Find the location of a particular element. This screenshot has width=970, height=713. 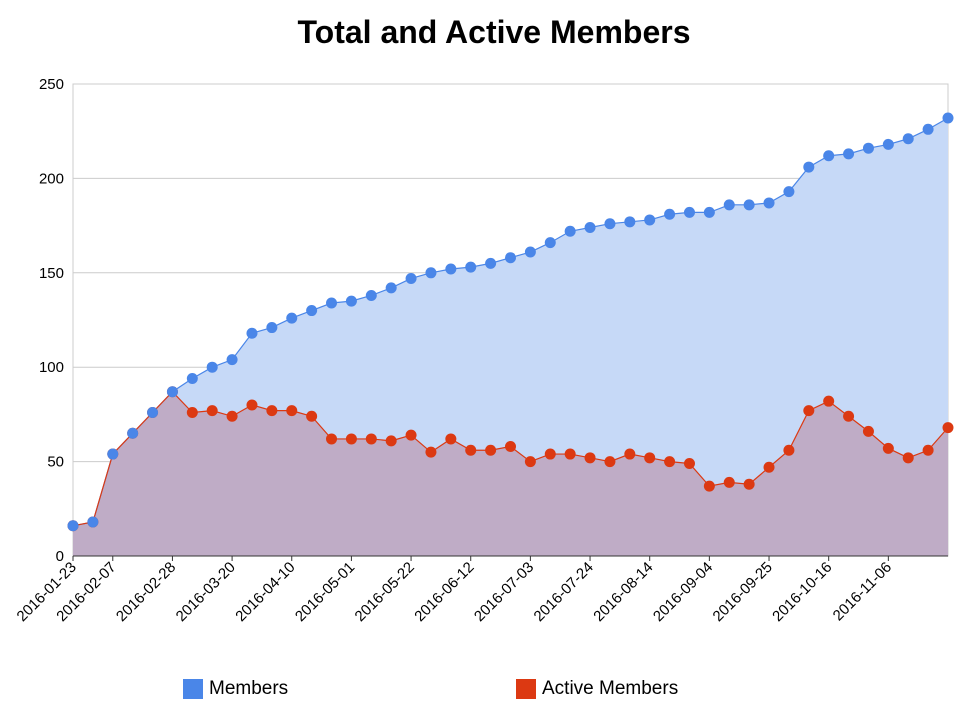

x-tick-label: 2016-02-28 is located at coordinates (146, 592).